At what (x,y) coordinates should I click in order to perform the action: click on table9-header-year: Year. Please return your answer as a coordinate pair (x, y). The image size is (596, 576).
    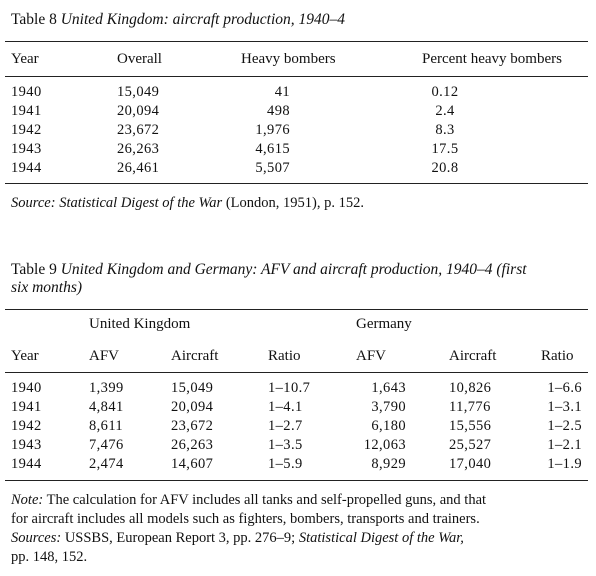
    Looking at the image, I should click on (25, 356).